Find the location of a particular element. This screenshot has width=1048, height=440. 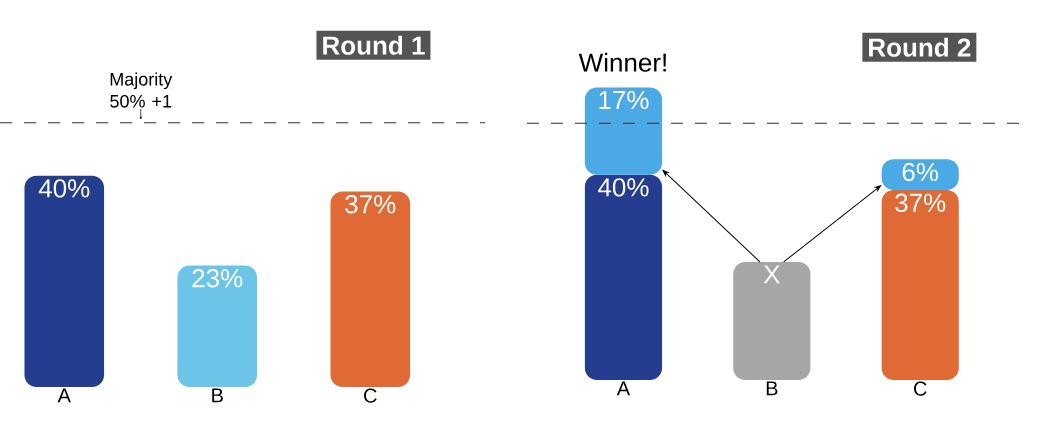

chart-title: Round 1 is located at coordinates (374, 45).